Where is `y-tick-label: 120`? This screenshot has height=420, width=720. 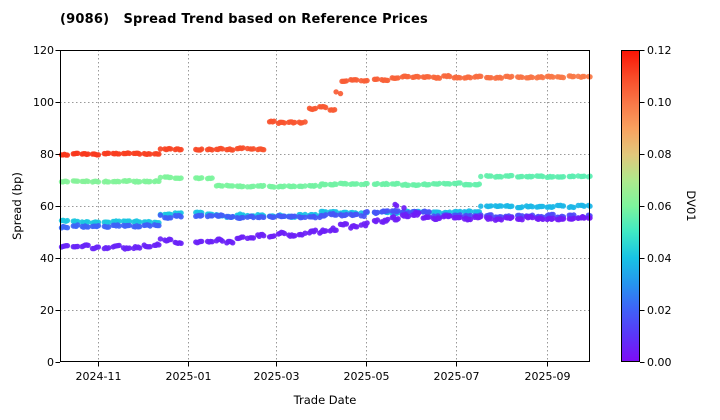 y-tick-label: 120 is located at coordinates (43, 50).